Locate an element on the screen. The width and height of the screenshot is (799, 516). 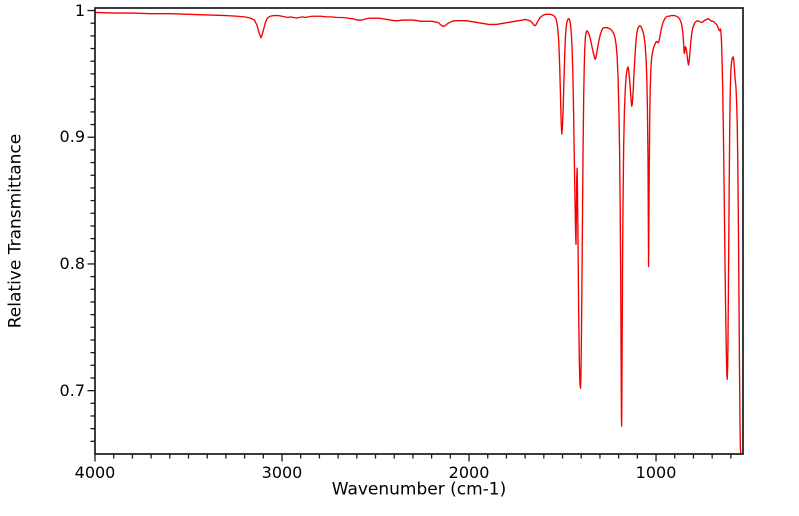
y-tick-label-0.8: 0.8 is located at coordinates (72, 263).